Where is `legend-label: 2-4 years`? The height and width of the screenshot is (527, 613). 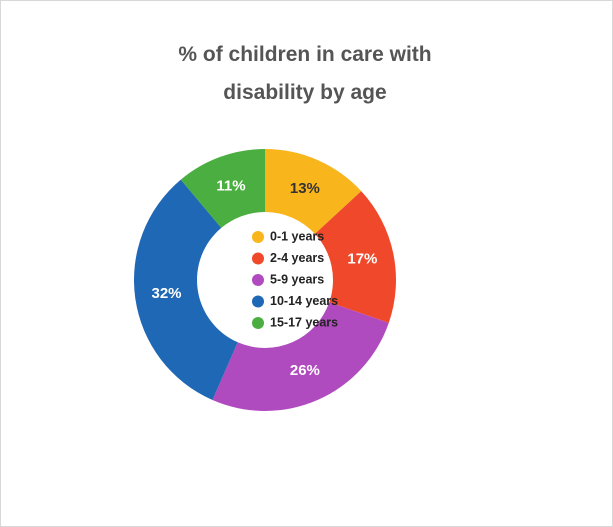 legend-label: 2-4 years is located at coordinates (297, 258).